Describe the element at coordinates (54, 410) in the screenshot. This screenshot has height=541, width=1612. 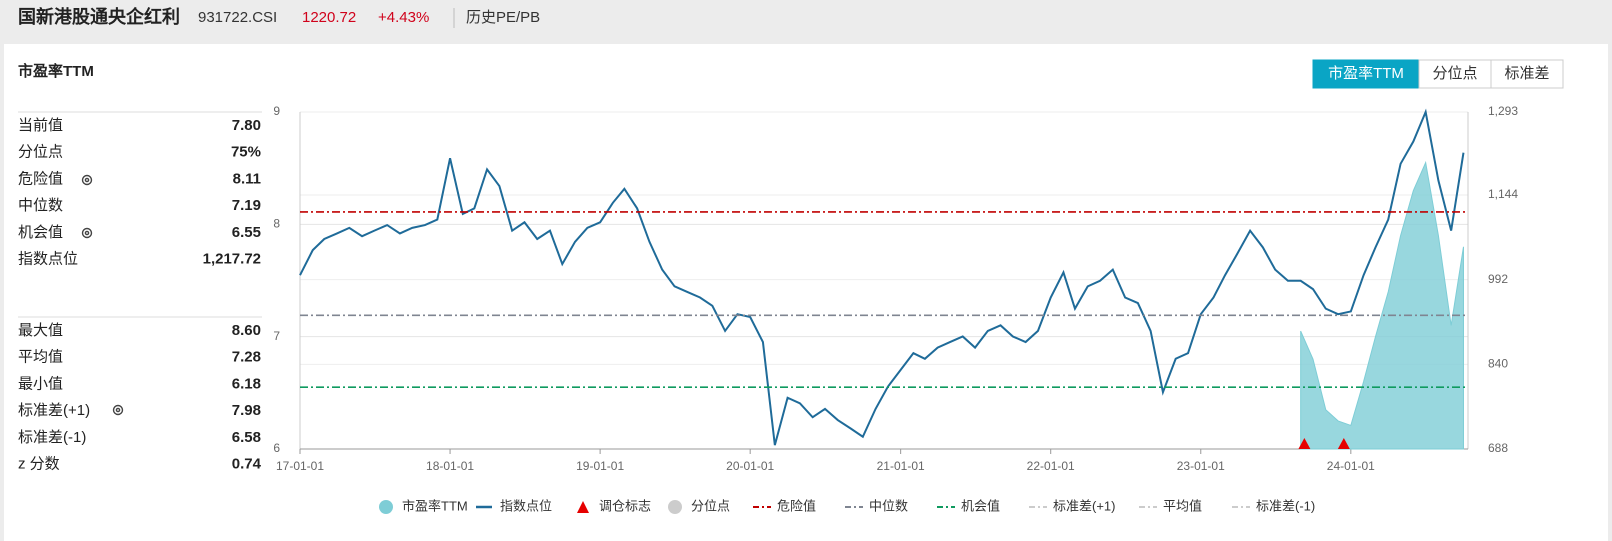
I see `stat-label: 标准差(+1)` at that location.